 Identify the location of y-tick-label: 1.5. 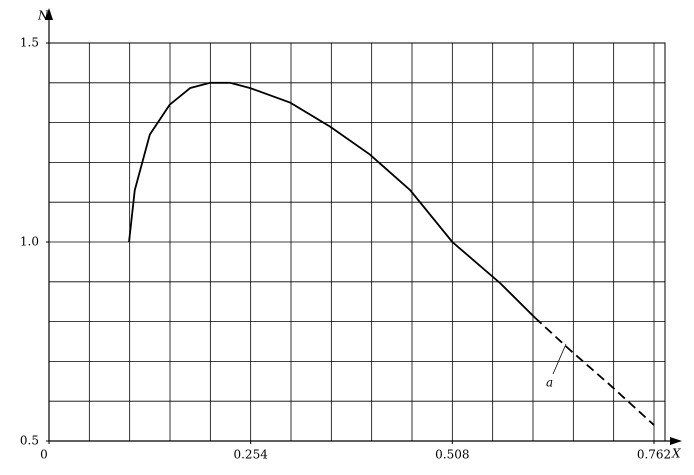
(29, 43).